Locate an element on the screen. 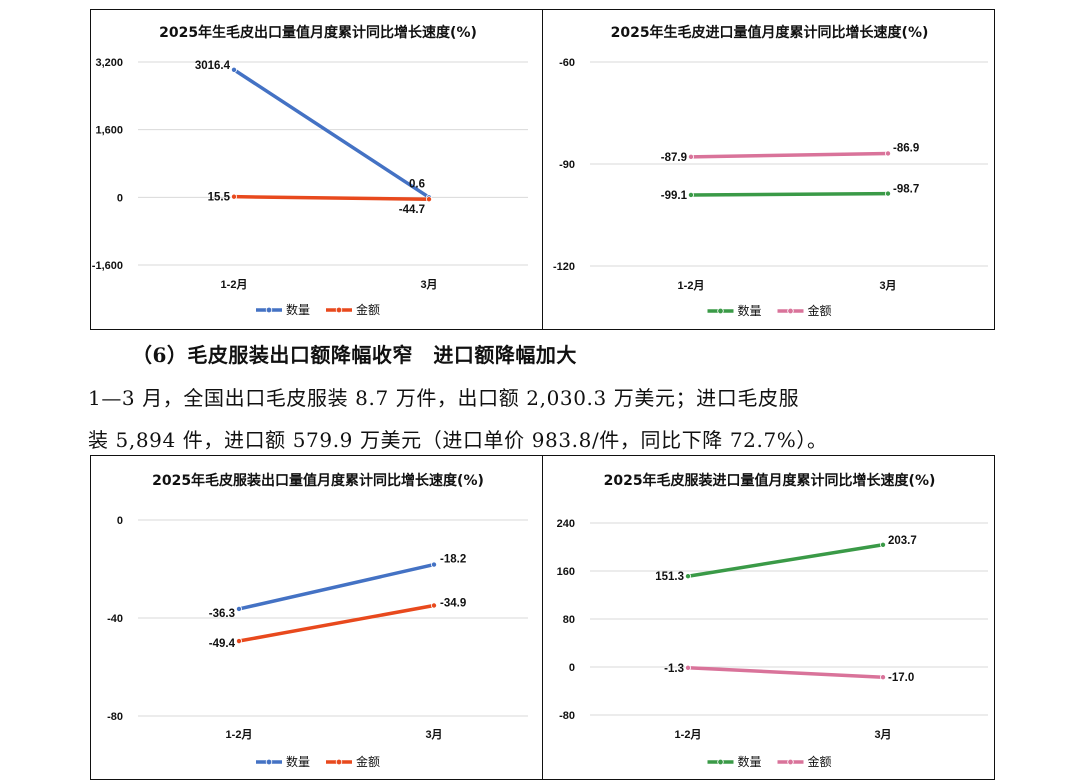 The height and width of the screenshot is (782, 1084). data-label: -36.3 is located at coordinates (222, 614).